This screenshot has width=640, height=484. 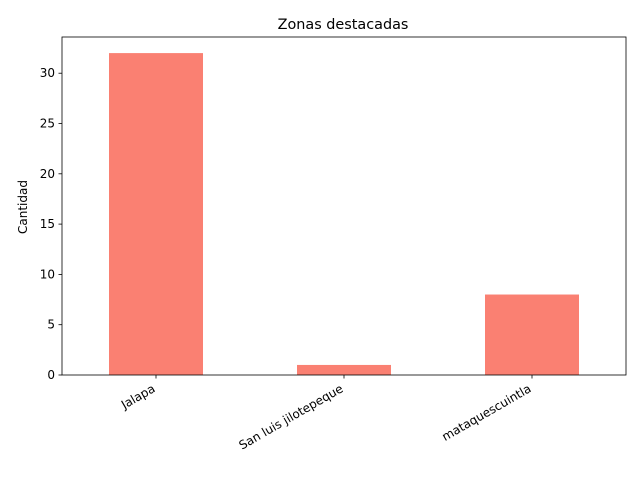 I want to click on x-tick-label: San luis jilotepeque, so click(x=290, y=416).